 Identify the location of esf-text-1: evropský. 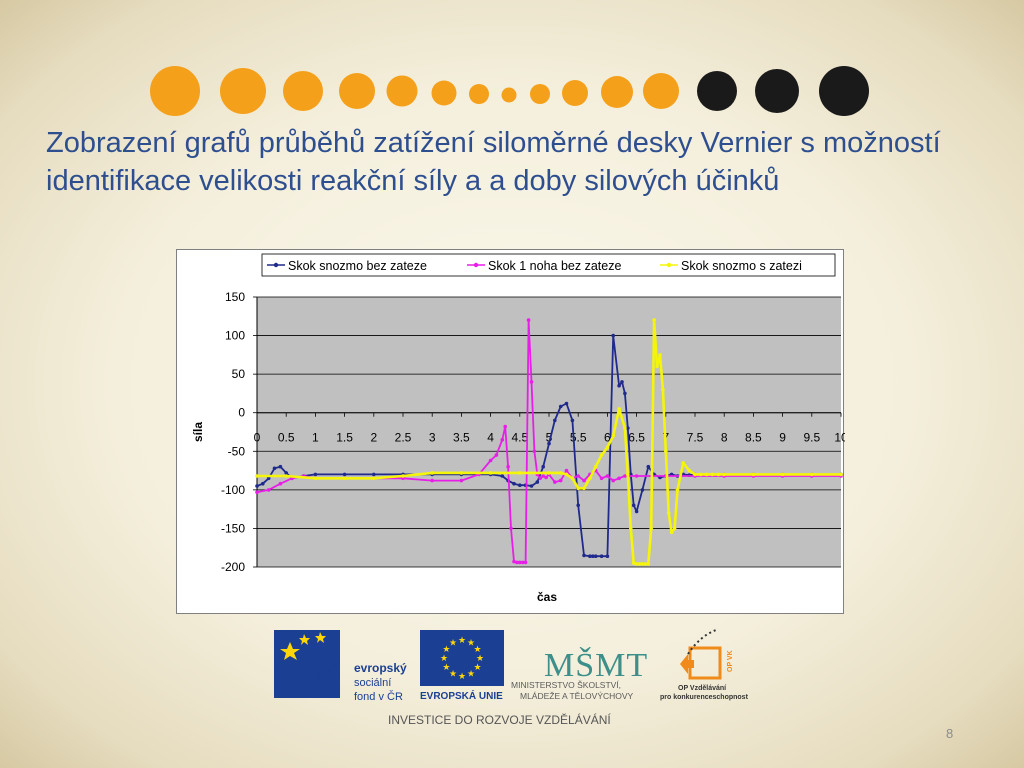
(380, 668).